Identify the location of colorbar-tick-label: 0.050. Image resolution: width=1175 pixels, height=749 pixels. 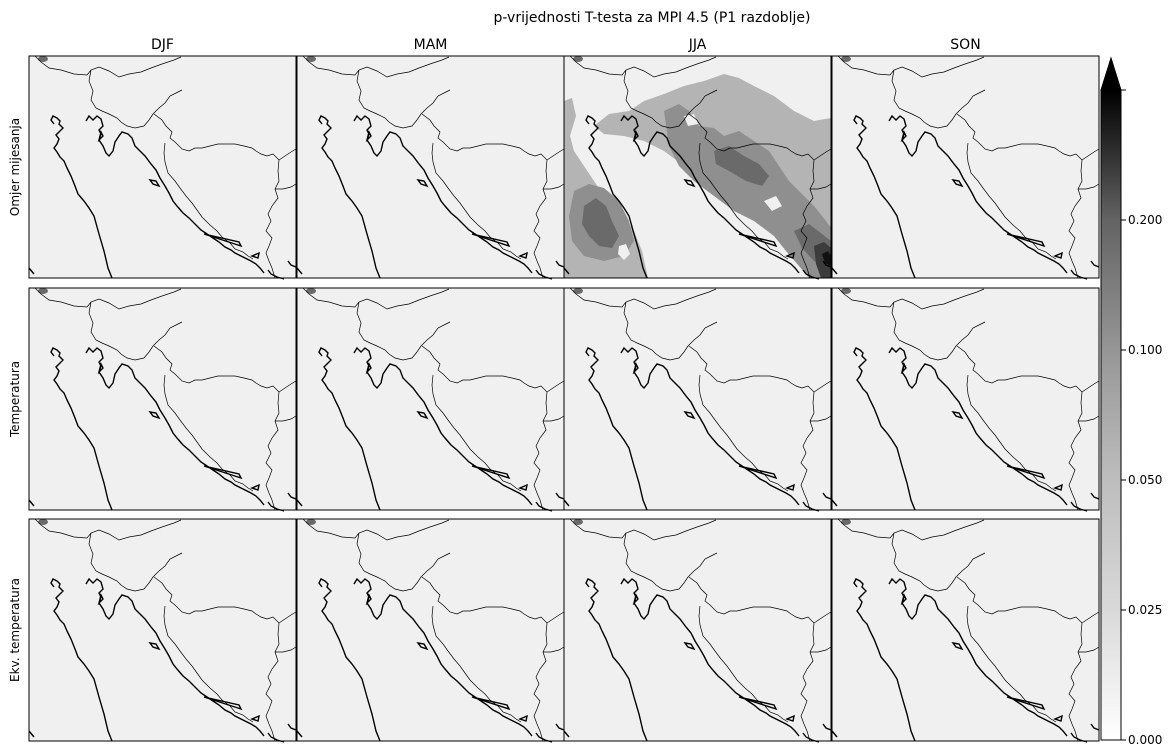
(1145, 480).